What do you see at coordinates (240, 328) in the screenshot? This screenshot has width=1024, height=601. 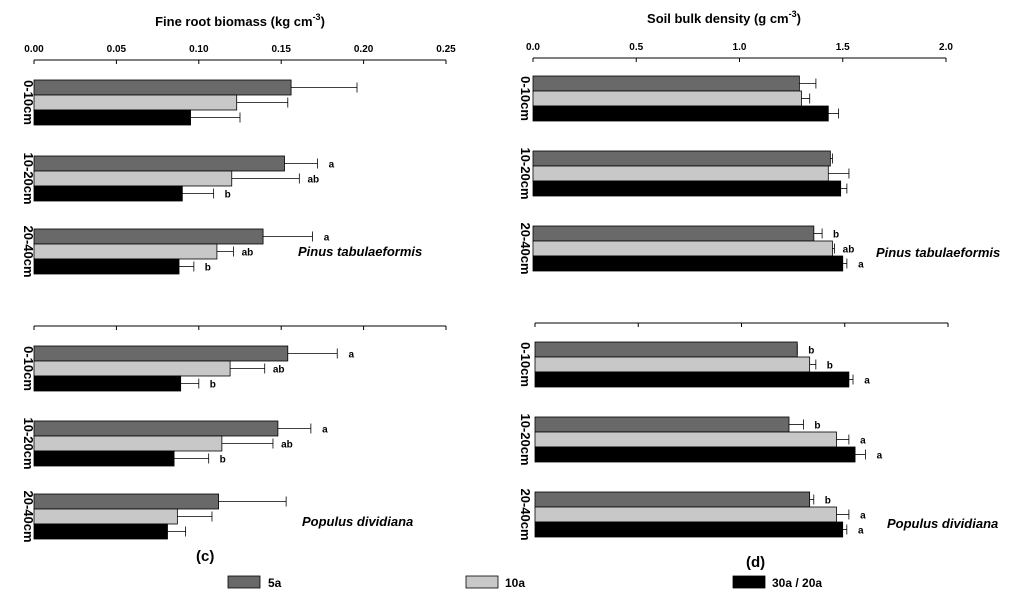 I see `panel-c-middle-tick-marks` at bounding box center [240, 328].